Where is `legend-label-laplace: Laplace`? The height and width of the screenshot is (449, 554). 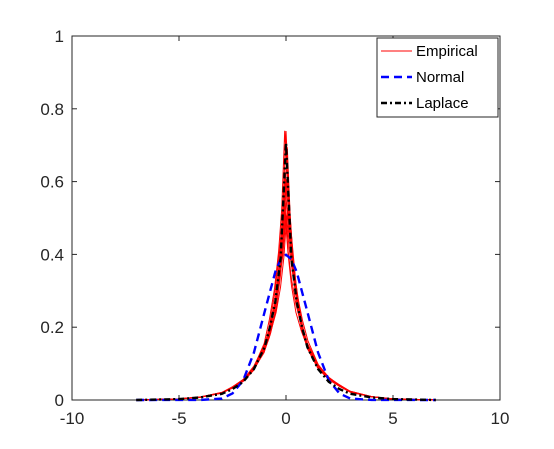
legend-label-laplace: Laplace is located at coordinates (442, 103).